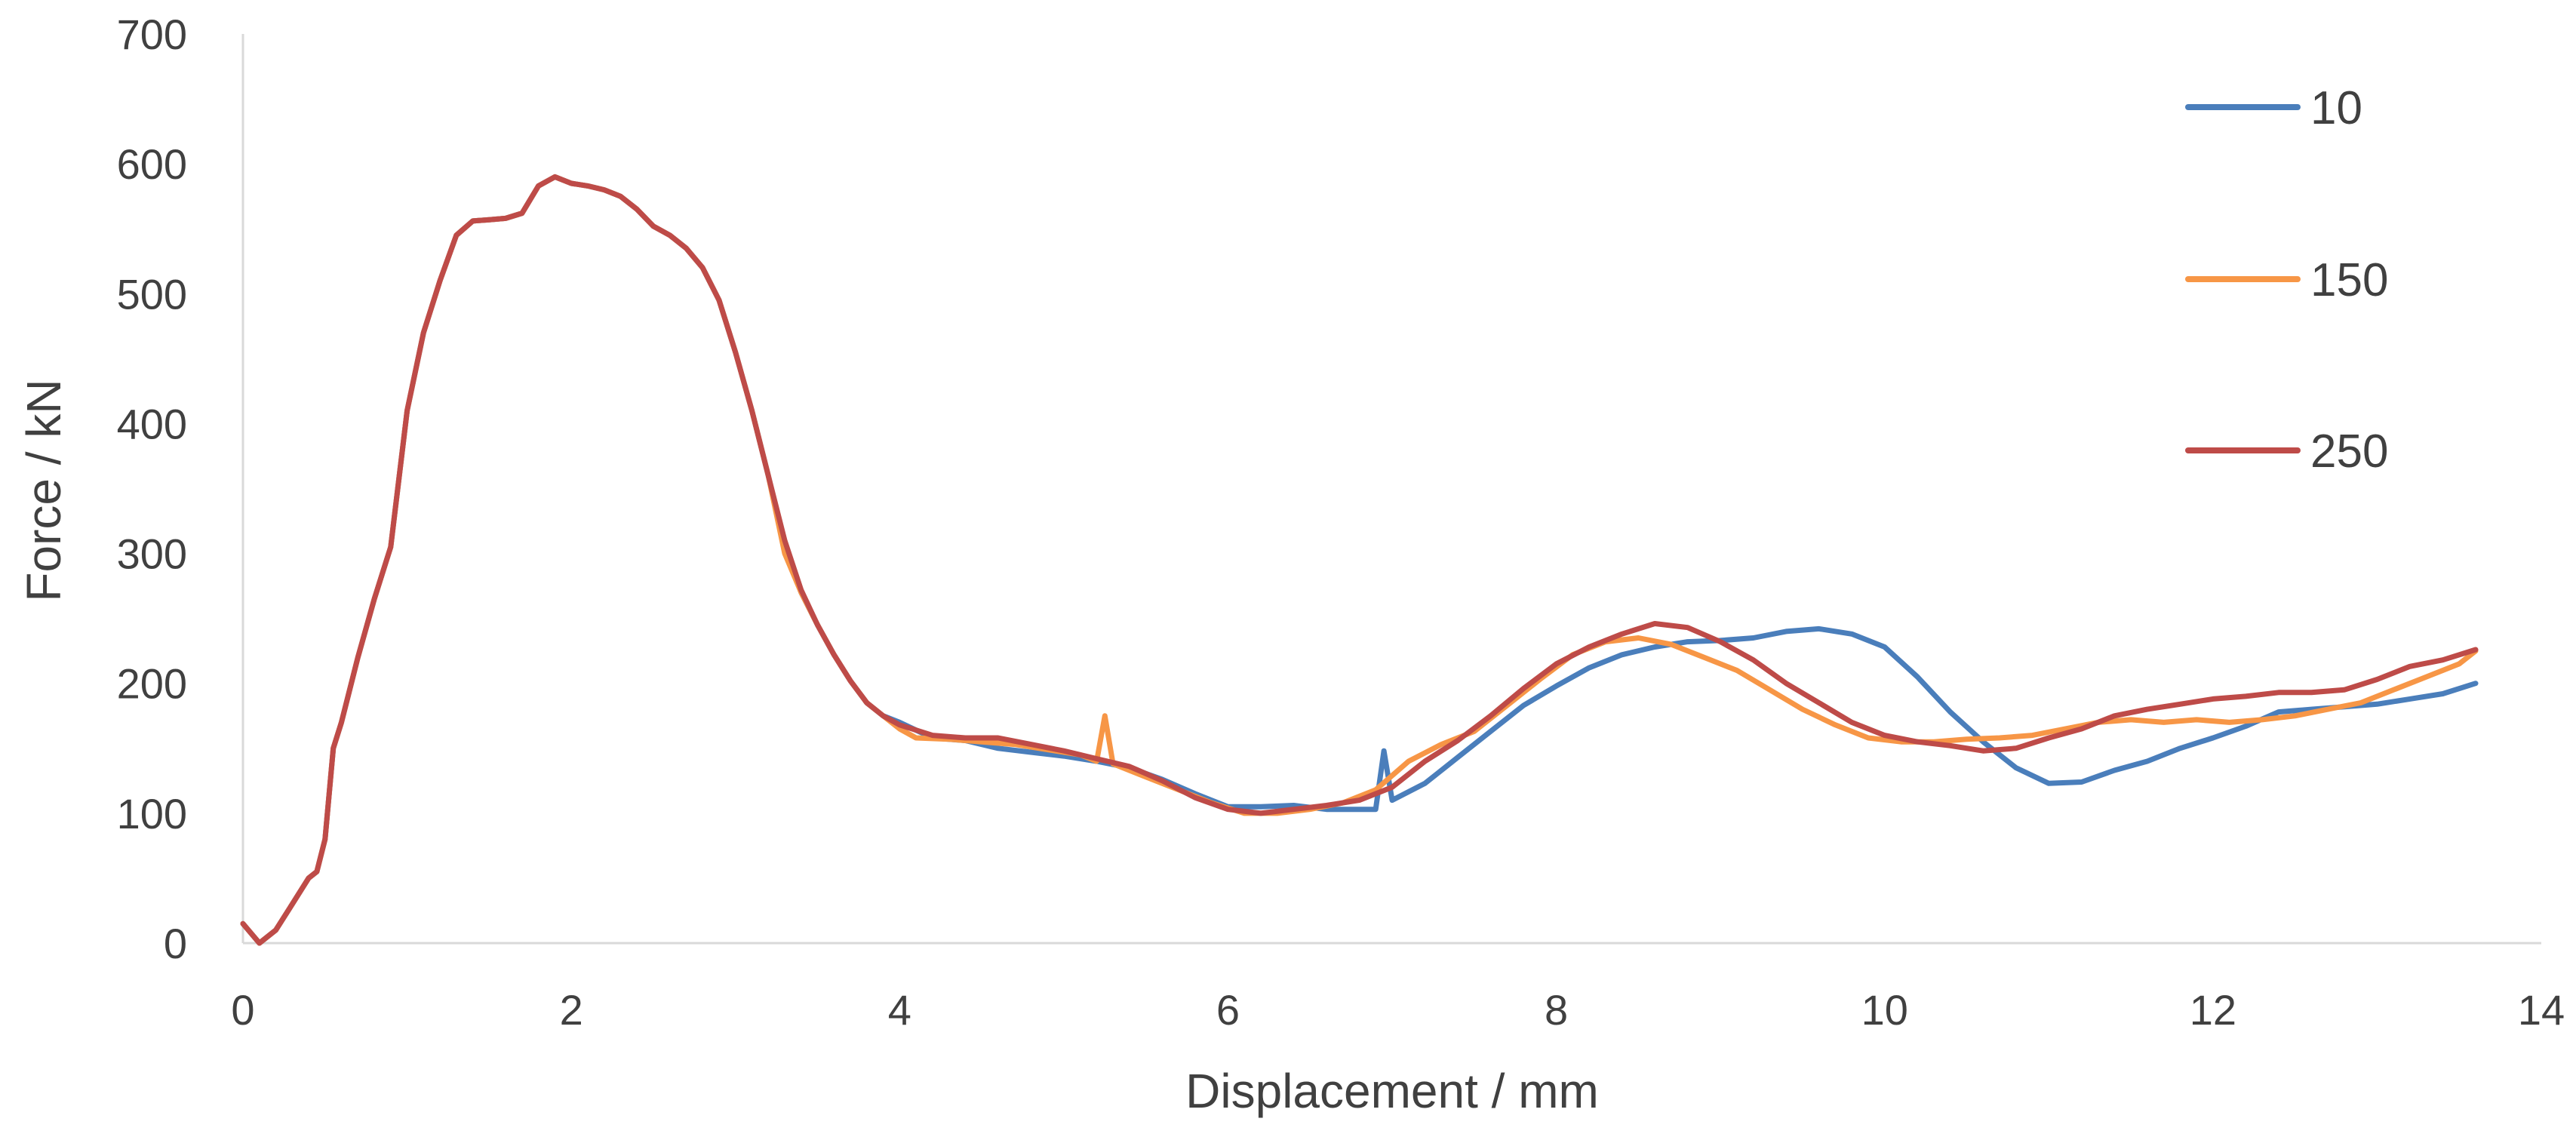 This screenshot has height=1134, width=2576. I want to click on legend-item-150: 150, so click(2286, 280).